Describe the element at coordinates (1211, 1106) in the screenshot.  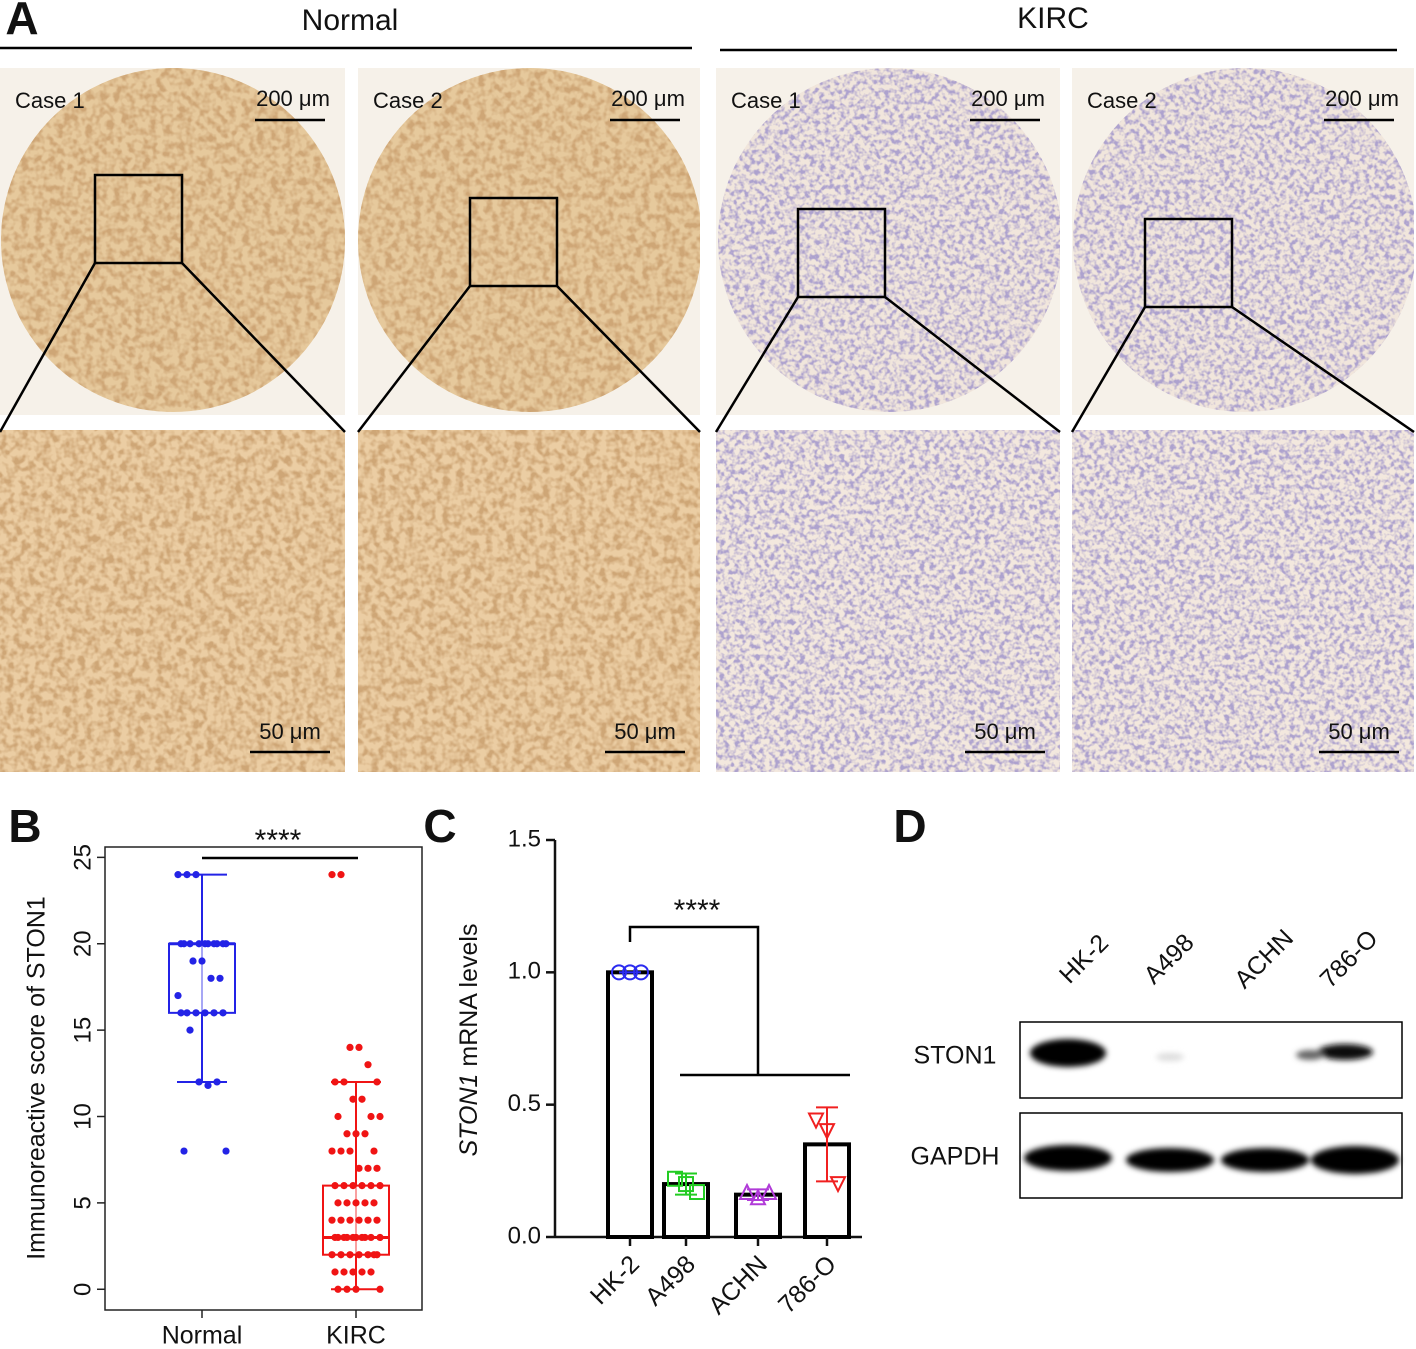
I see `blot-bands` at that location.